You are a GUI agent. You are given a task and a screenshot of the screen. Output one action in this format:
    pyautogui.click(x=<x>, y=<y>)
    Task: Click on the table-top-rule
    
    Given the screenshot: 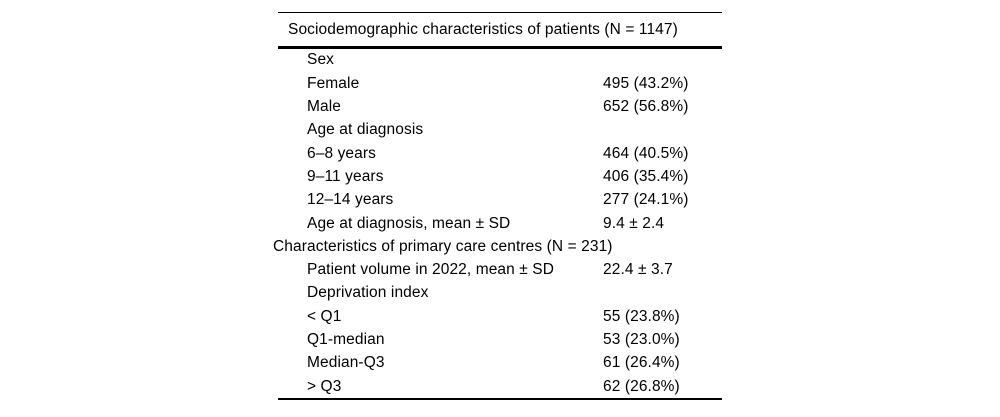 What is the action you would take?
    pyautogui.click(x=500, y=13)
    